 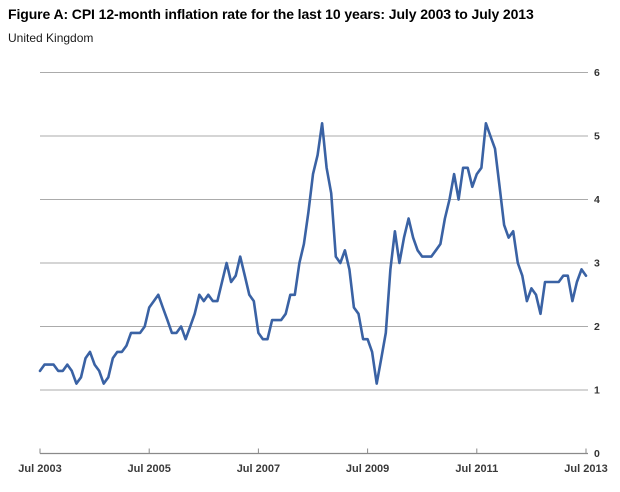 I want to click on y-axis-tick-label: 5, so click(x=597, y=137).